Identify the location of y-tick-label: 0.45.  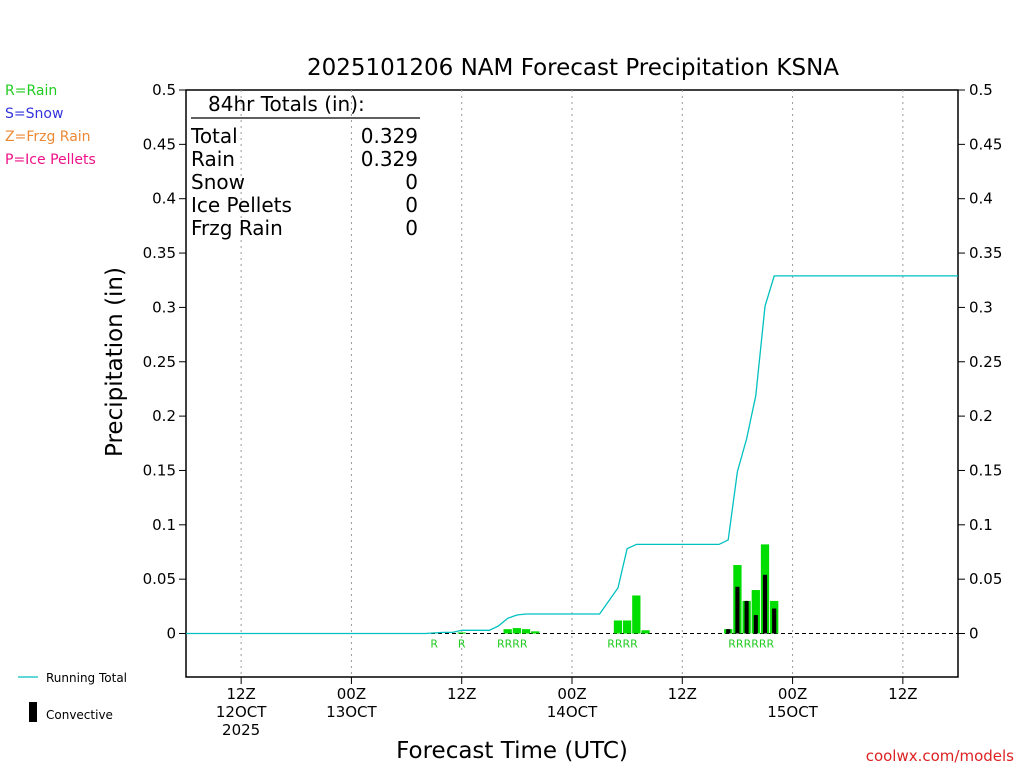
(159, 144).